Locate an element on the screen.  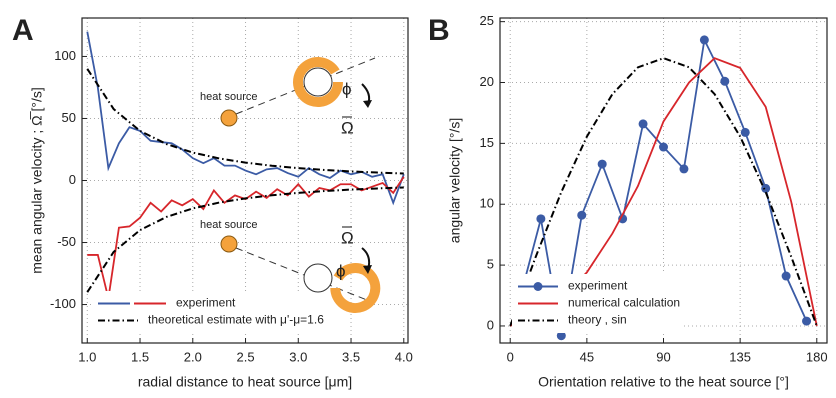
x-tick-label: 45 is located at coordinates (587, 356).